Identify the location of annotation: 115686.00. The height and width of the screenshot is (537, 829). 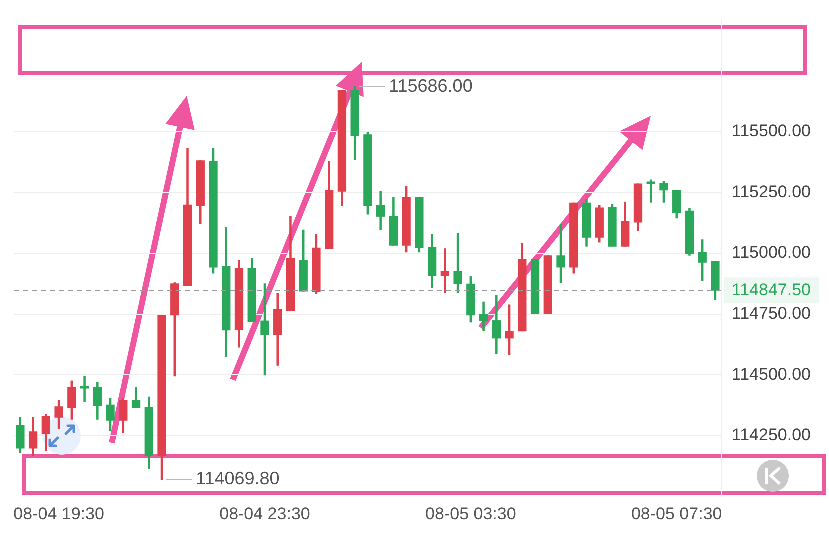
(431, 86).